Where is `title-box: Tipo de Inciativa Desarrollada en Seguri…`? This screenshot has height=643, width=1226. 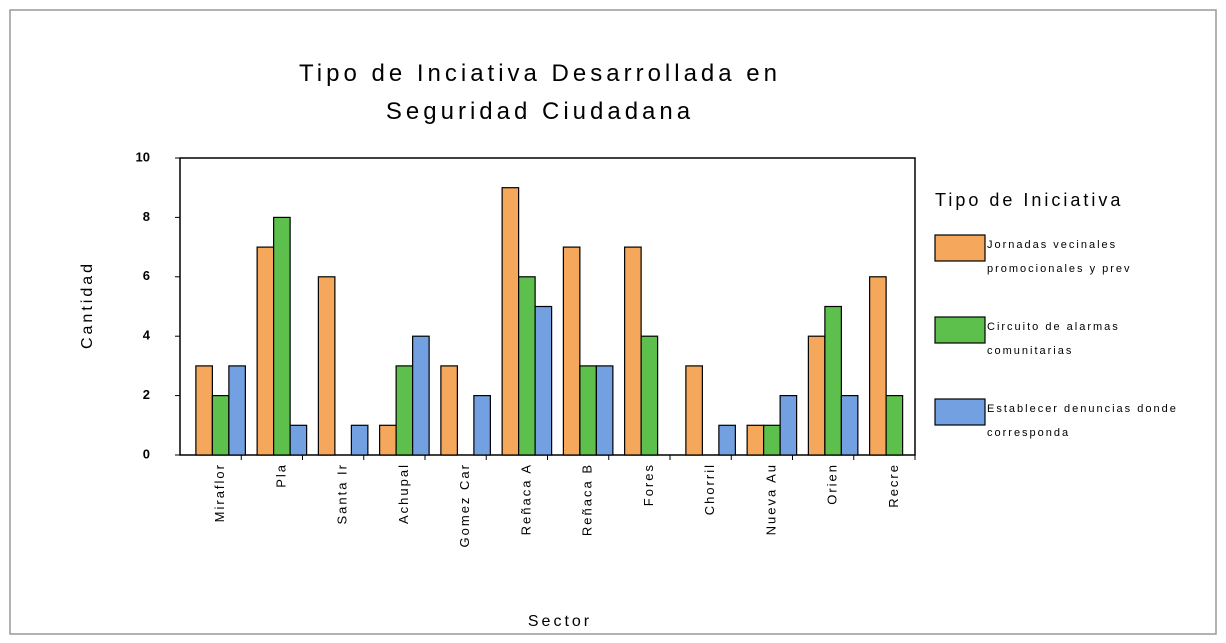
title-box: Tipo de Inciativa Desarrollada en Seguri… is located at coordinates (540, 92).